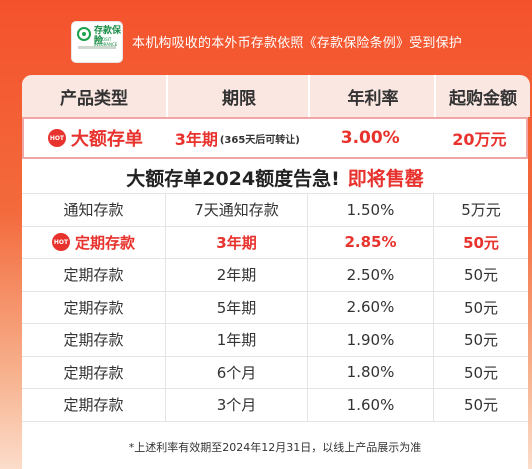 This screenshot has height=469, width=532. I want to click on header-product-type: 产品类型, so click(94, 96).